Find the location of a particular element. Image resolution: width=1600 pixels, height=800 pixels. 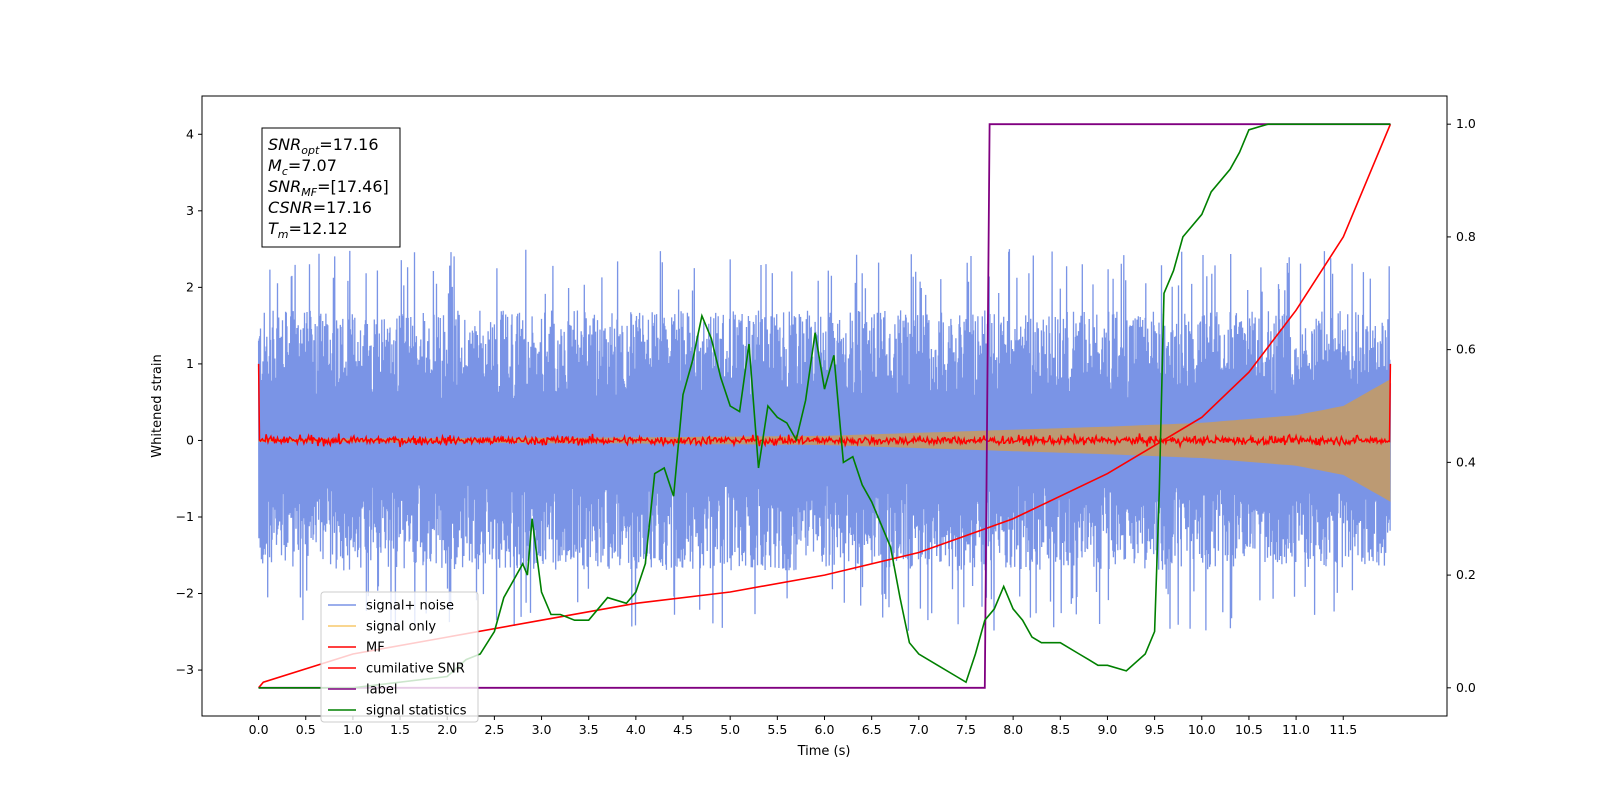

x-tick-label: 5.0 is located at coordinates (730, 729).